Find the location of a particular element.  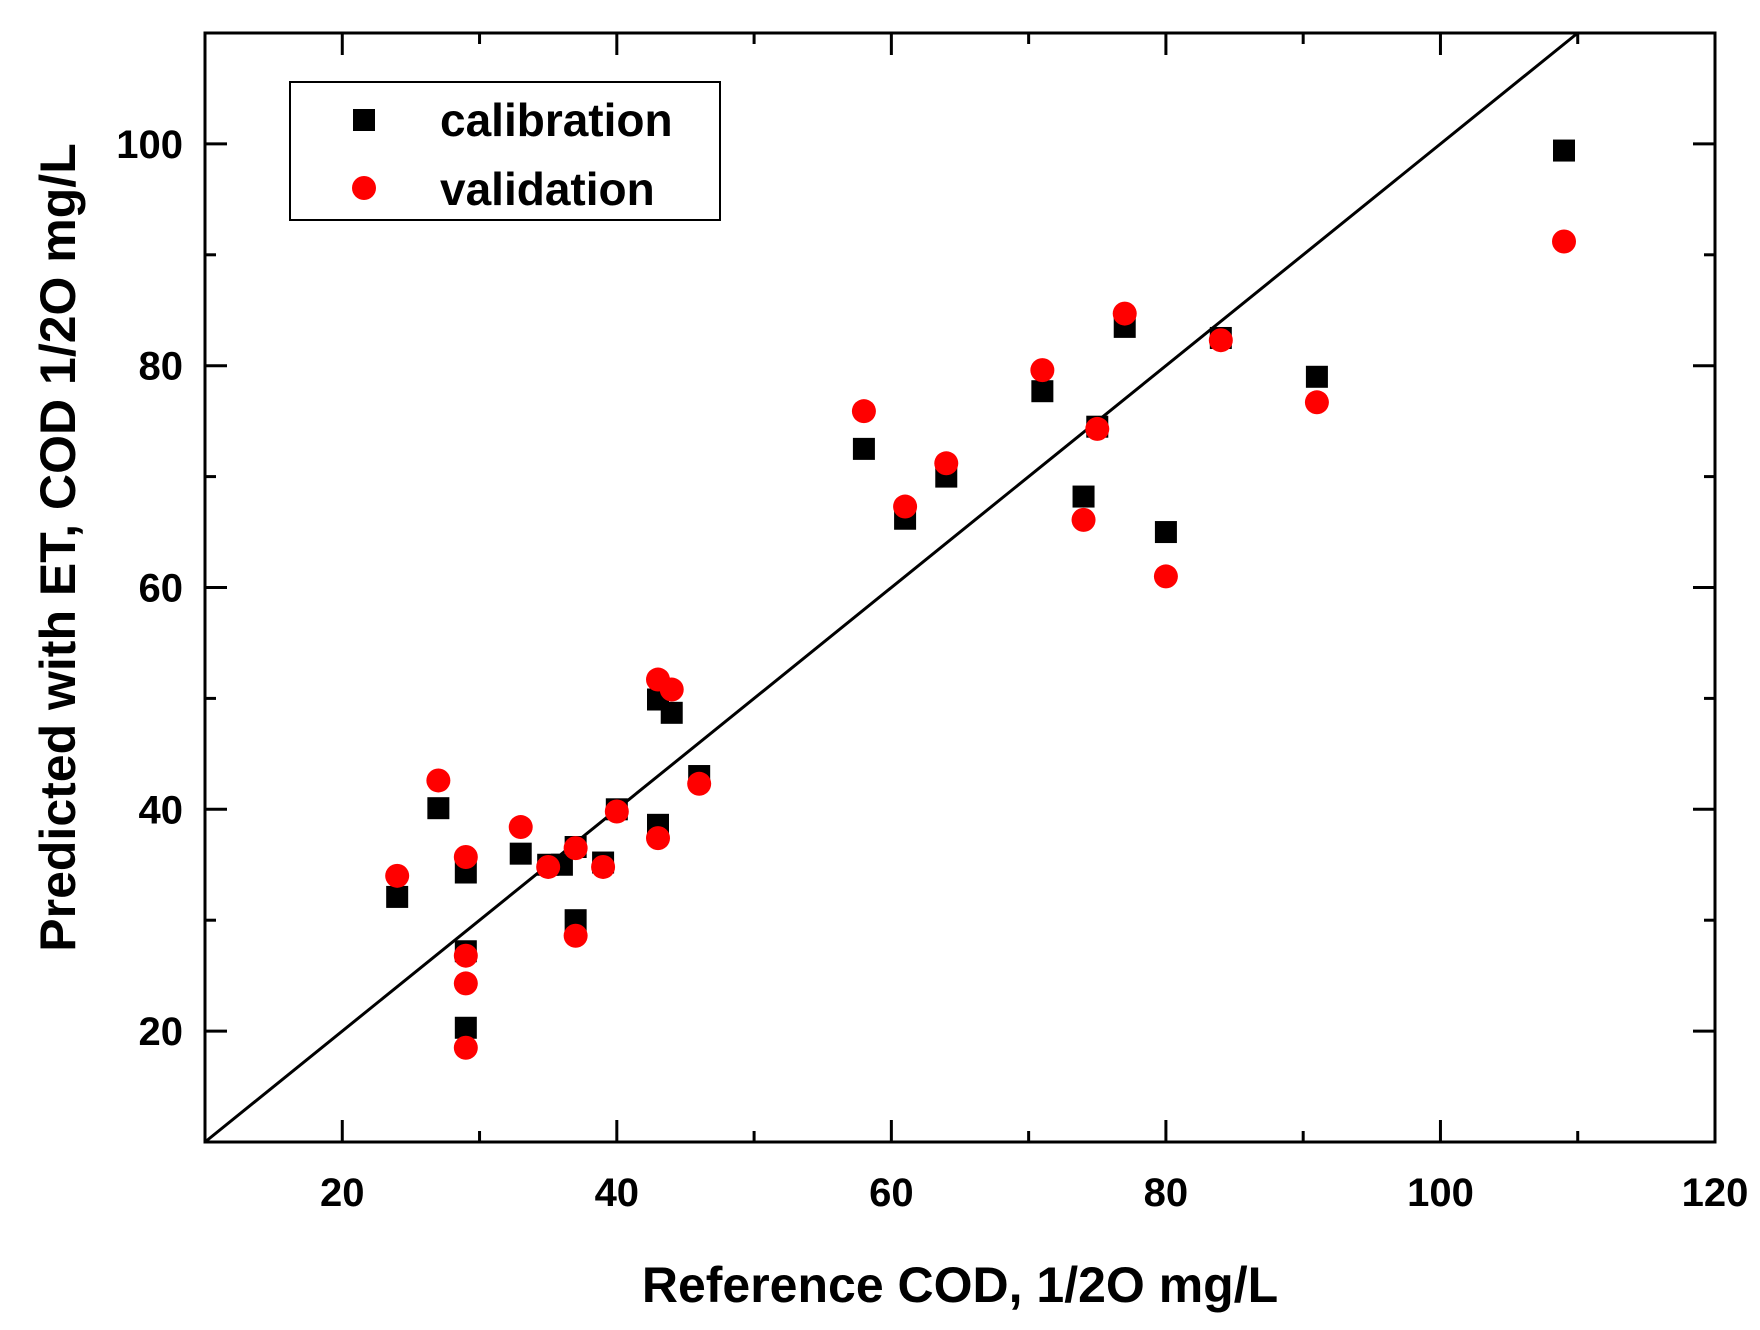

x-tick-label: 80 is located at coordinates (1166, 1193).